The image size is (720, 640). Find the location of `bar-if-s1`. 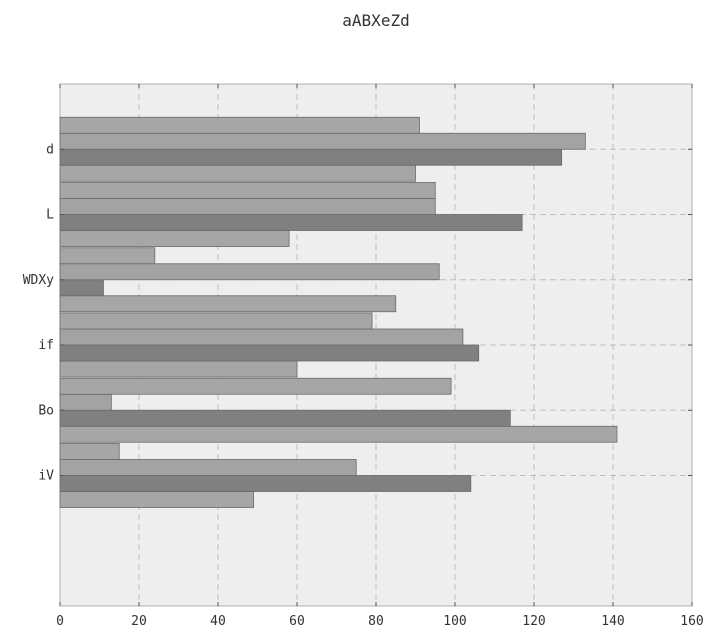

bar-if-s1 is located at coordinates (269, 353).